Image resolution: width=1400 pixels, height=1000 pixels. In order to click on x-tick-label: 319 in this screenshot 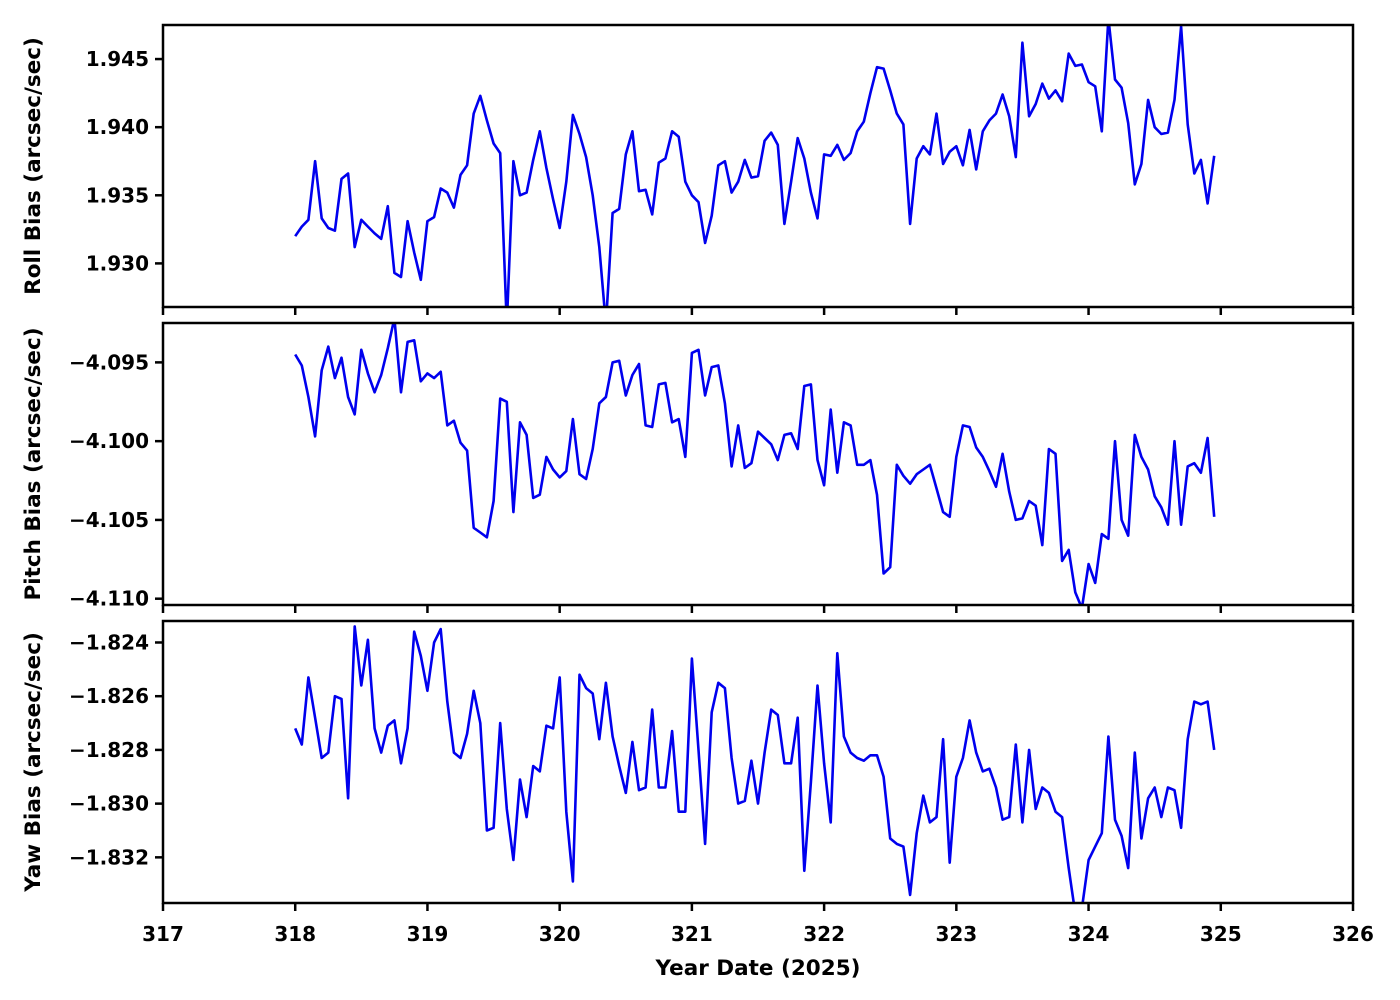, I will do `click(428, 934)`.